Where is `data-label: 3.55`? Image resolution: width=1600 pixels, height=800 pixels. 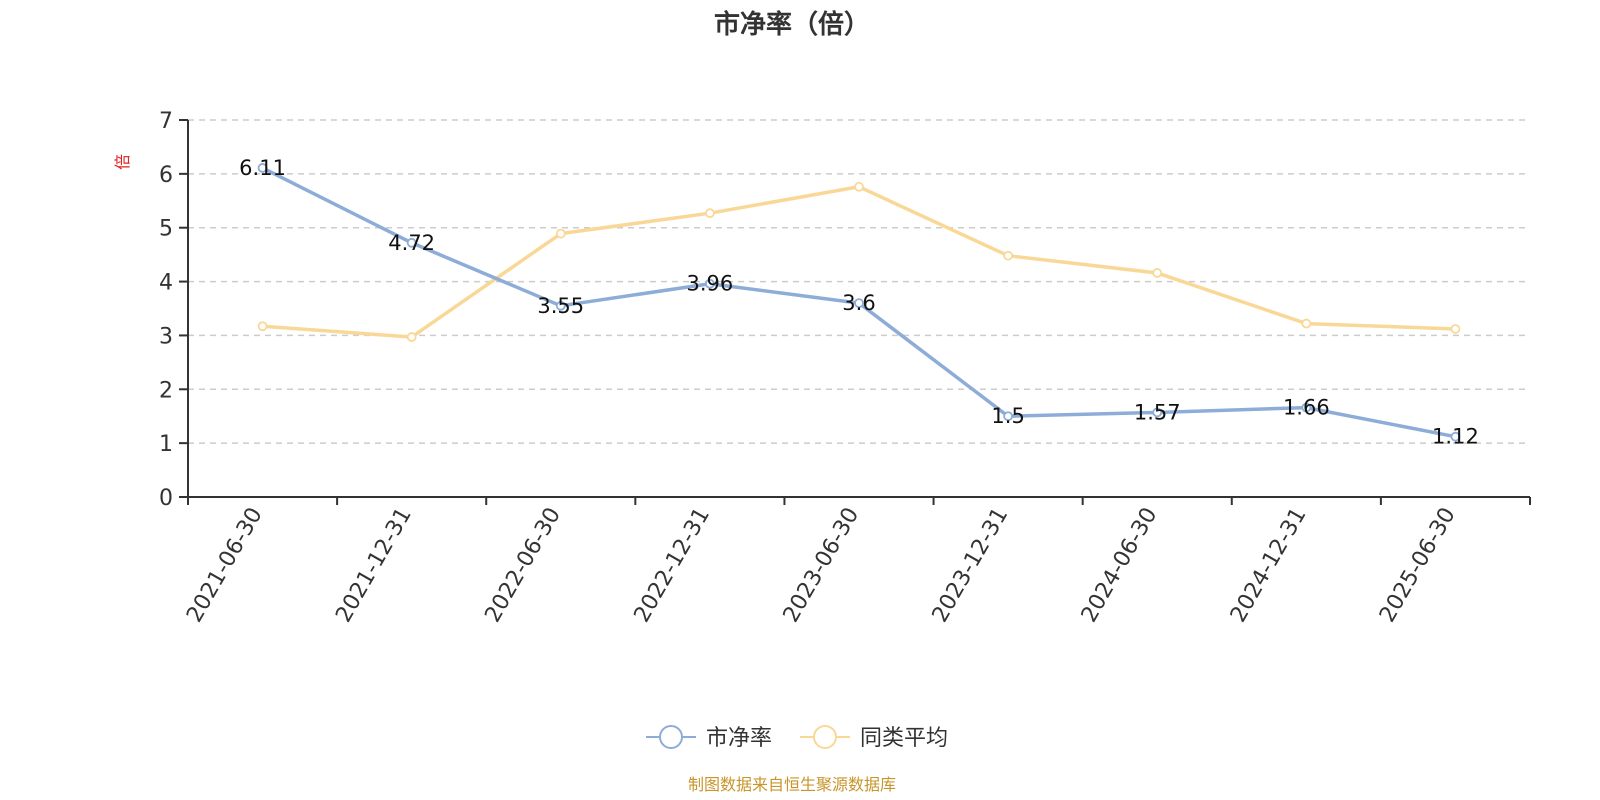 data-label: 3.55 is located at coordinates (560, 306).